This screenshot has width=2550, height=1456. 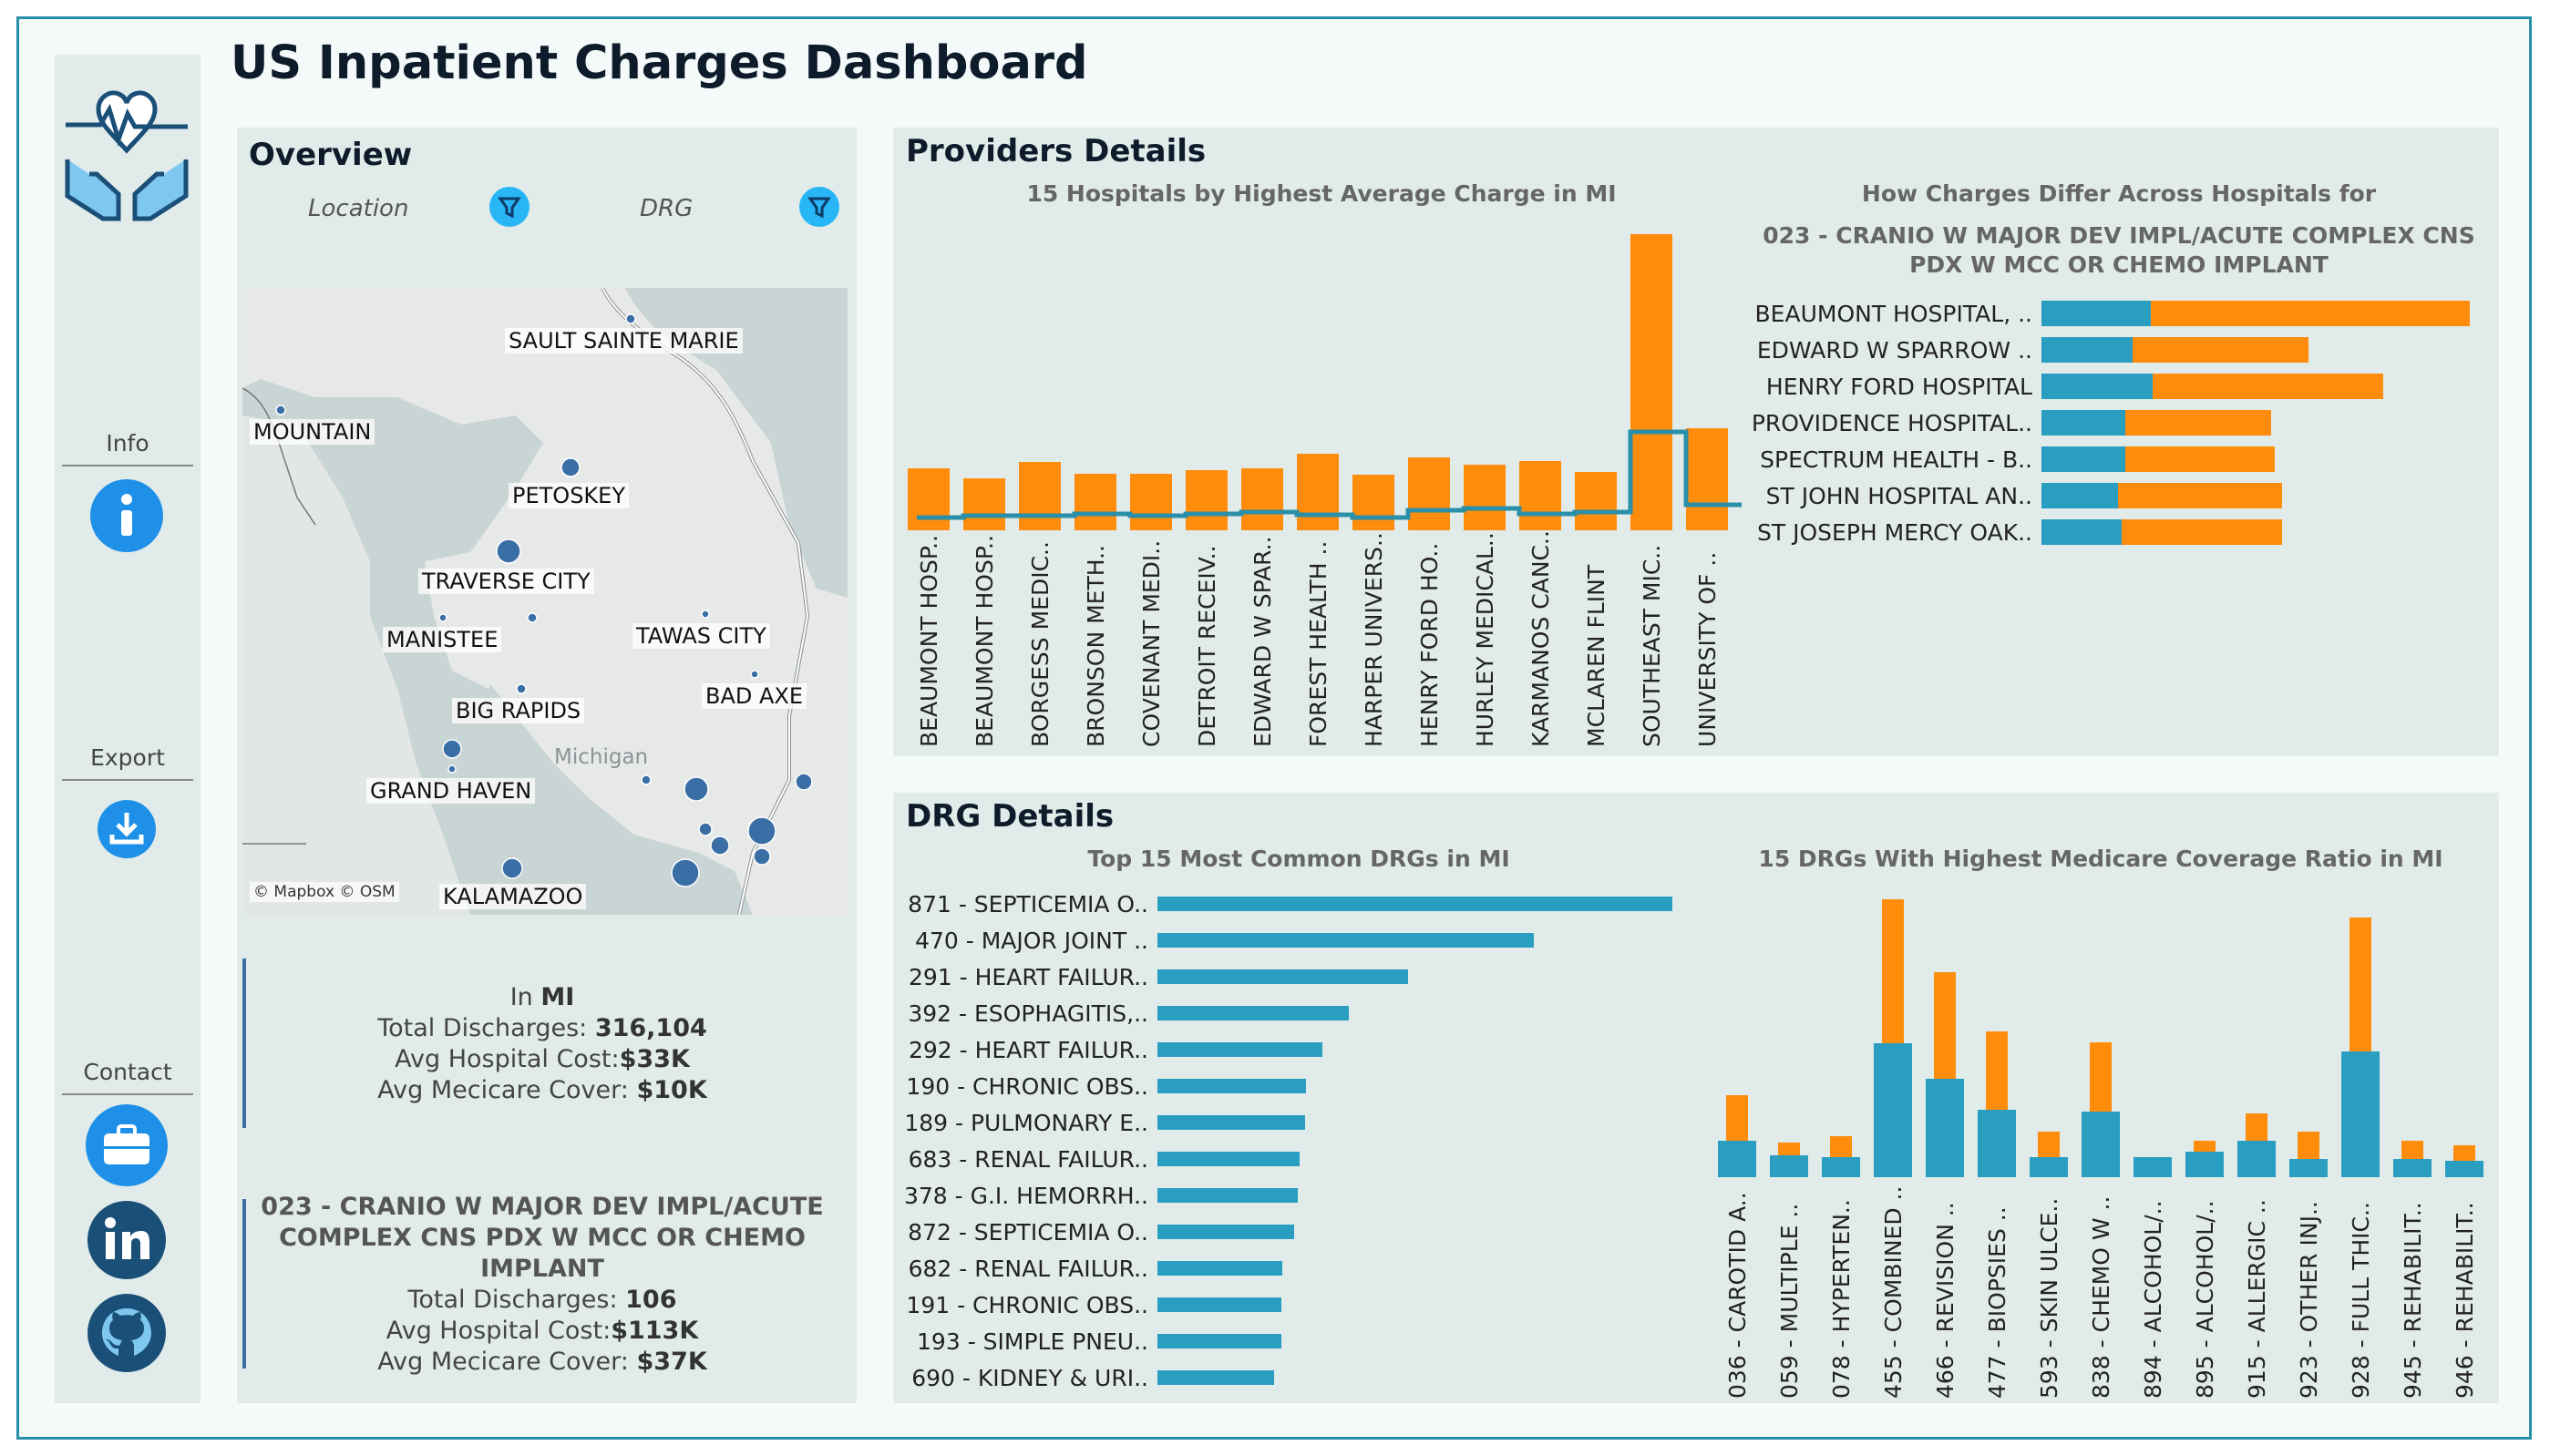 What do you see at coordinates (506, 582) in the screenshot?
I see `map-city-label: TRAVERSE CITY` at bounding box center [506, 582].